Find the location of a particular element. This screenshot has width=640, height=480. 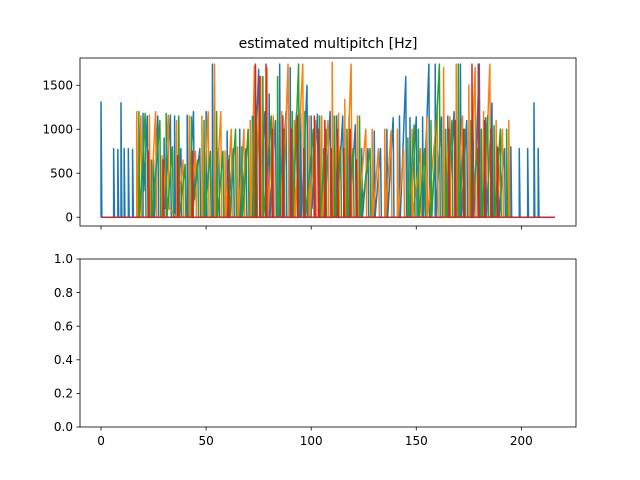

top-y-tick-label: 500 is located at coordinates (61, 173).